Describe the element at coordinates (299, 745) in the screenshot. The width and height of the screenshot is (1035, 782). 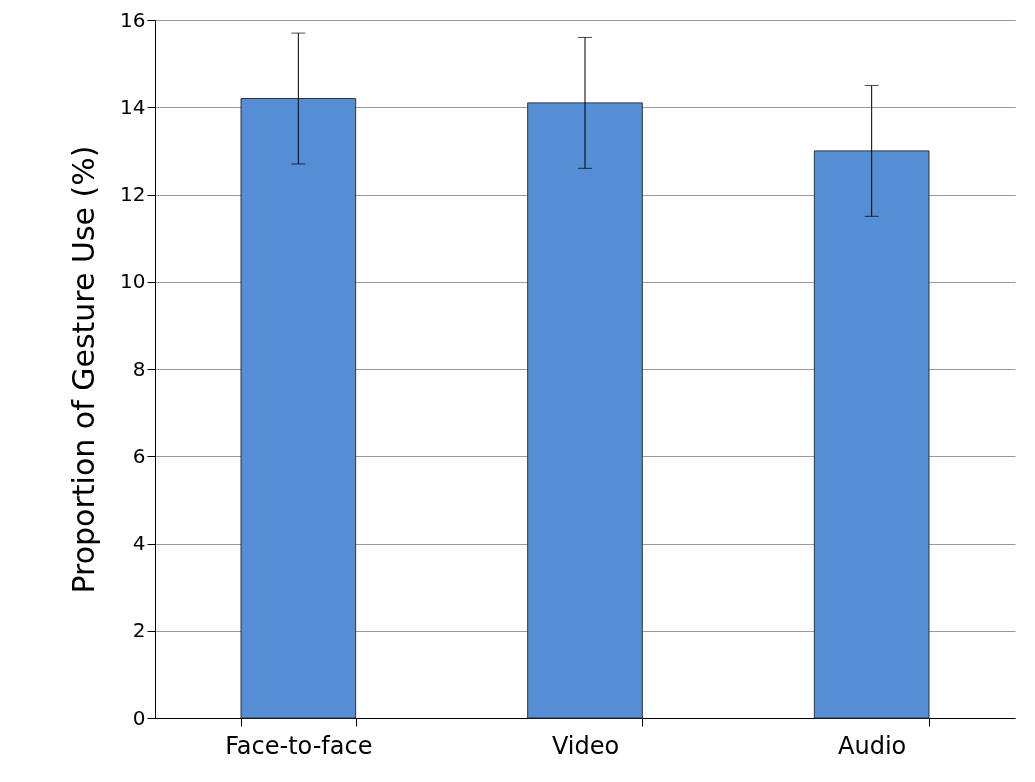
I see `x-tick-label: Face-to-face` at that location.